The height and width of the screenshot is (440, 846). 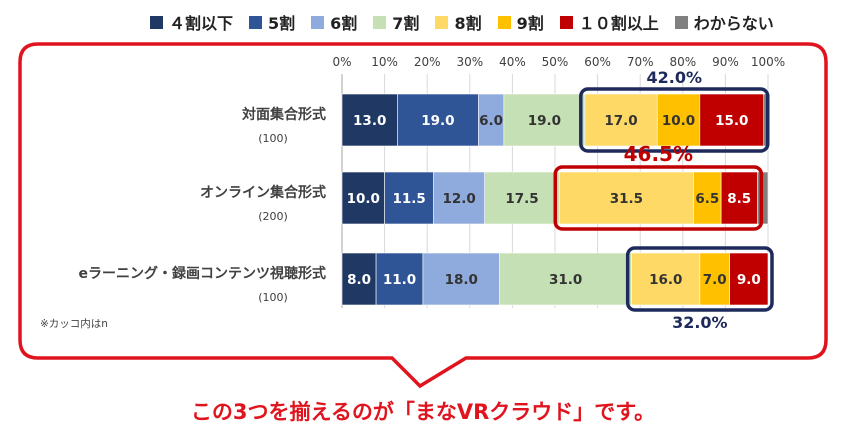 I want to click on data-label: 8.0, so click(x=359, y=280).